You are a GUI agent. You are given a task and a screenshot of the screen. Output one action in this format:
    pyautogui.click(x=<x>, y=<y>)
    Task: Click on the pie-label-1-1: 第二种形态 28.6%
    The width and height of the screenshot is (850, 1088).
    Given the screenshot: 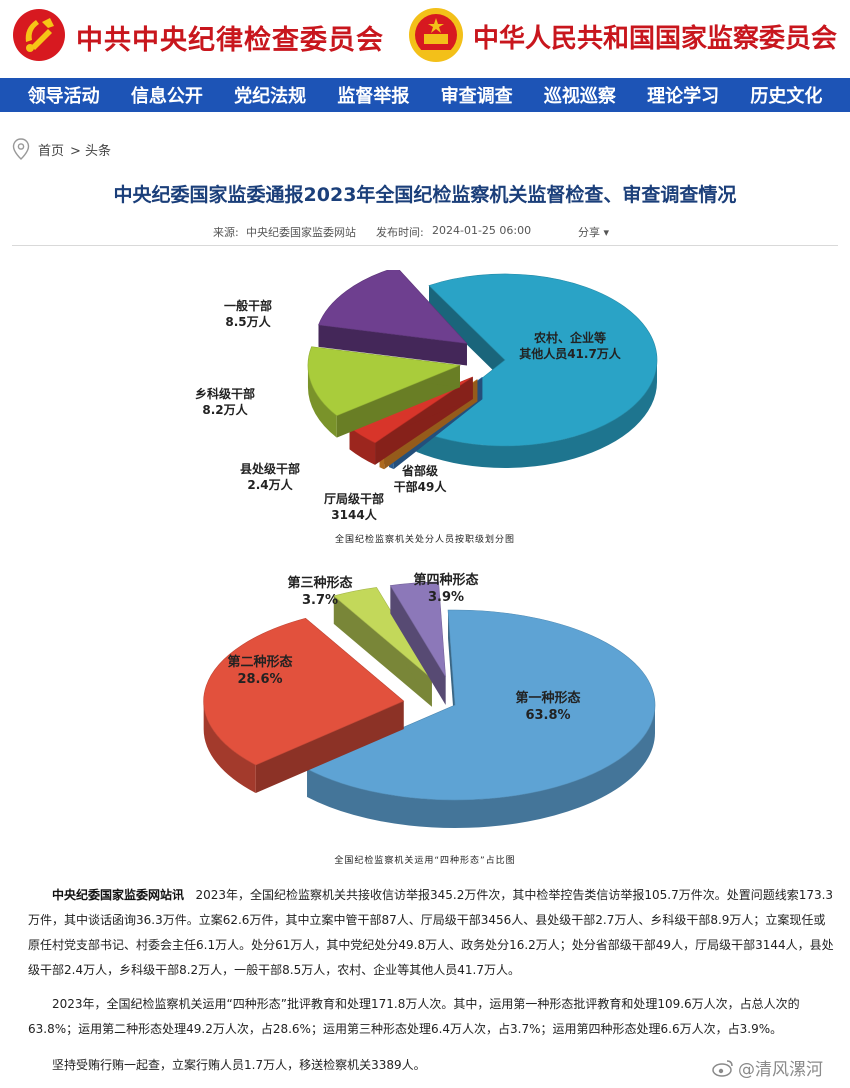 What is the action you would take?
    pyautogui.click(x=259, y=670)
    